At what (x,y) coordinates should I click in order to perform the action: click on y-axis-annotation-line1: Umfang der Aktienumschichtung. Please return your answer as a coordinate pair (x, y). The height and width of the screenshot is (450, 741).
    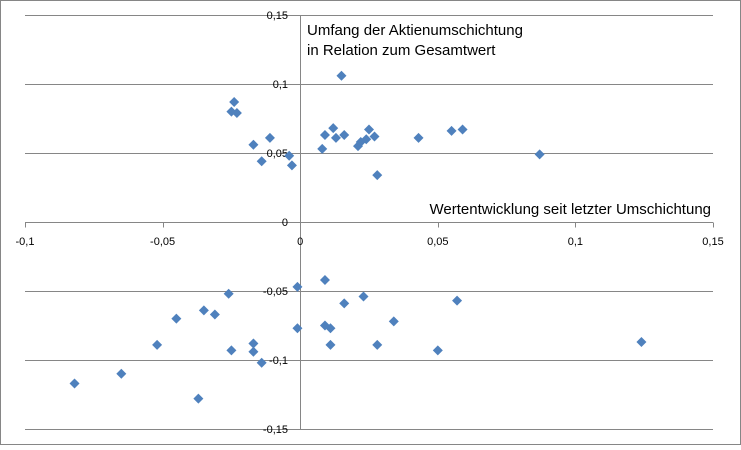
    Looking at the image, I should click on (415, 30).